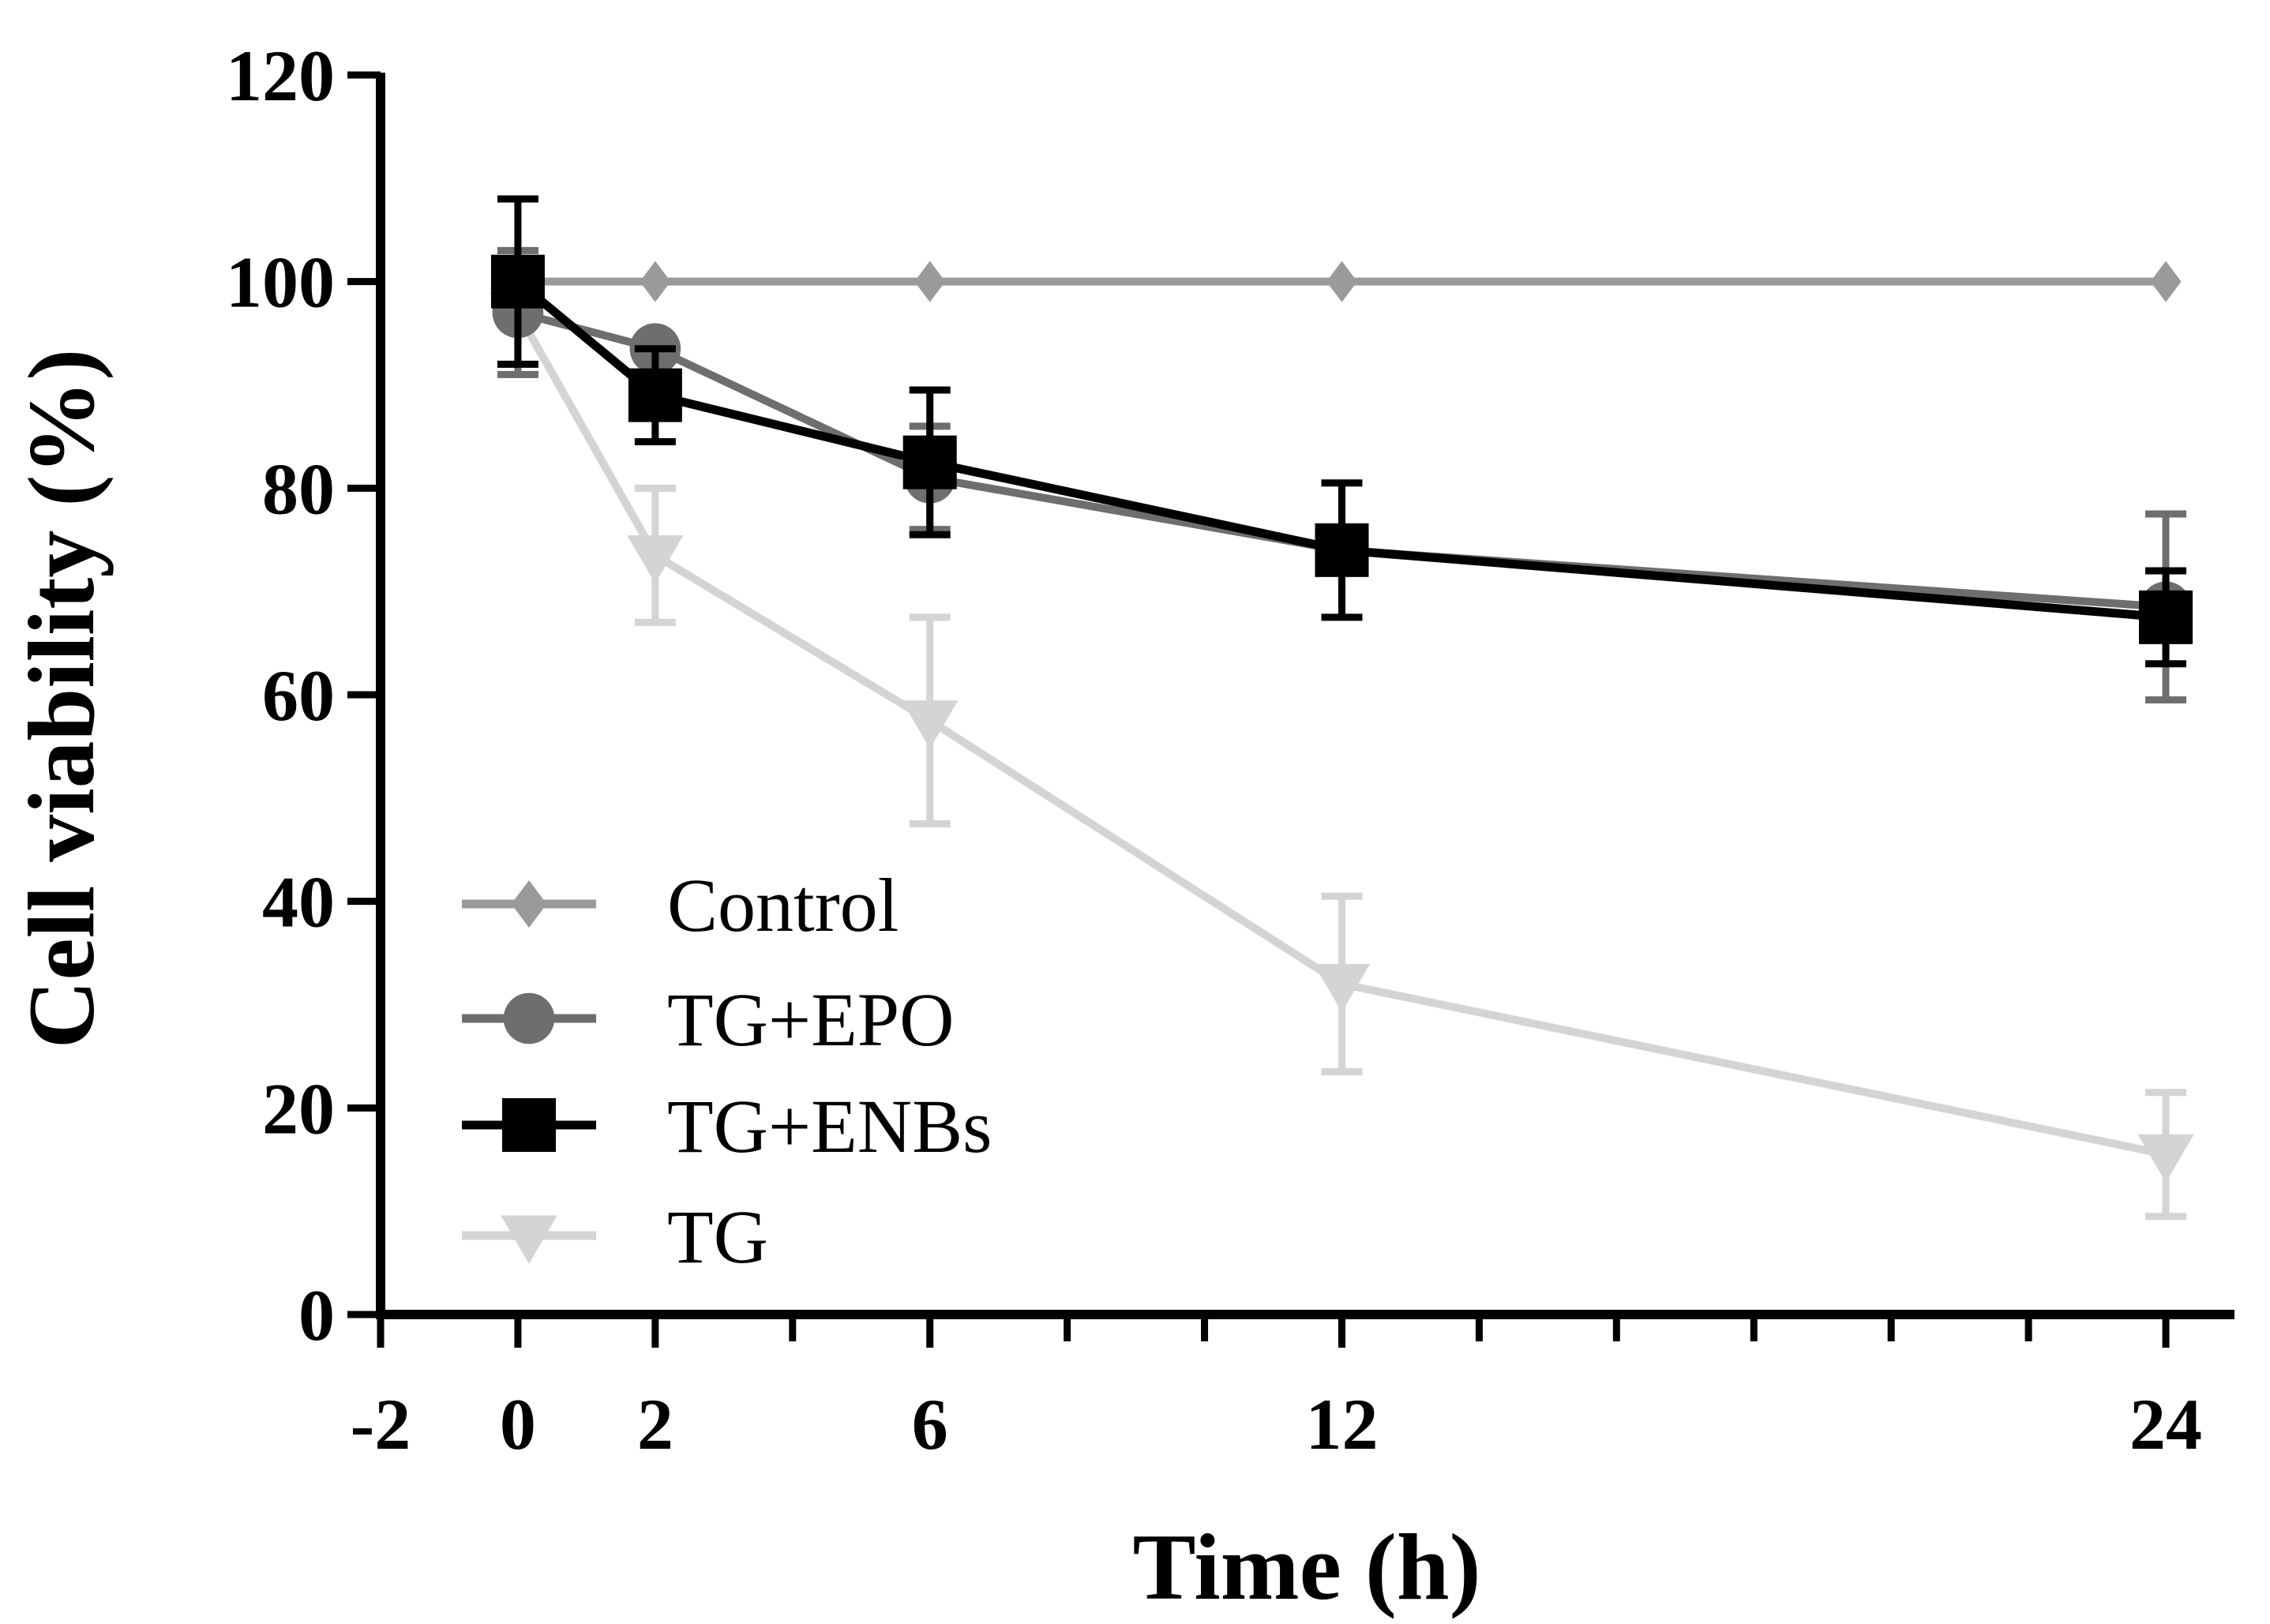 The image size is (2270, 1624). What do you see at coordinates (1341, 1424) in the screenshot?
I see `x-tick-label-12: 12` at bounding box center [1341, 1424].